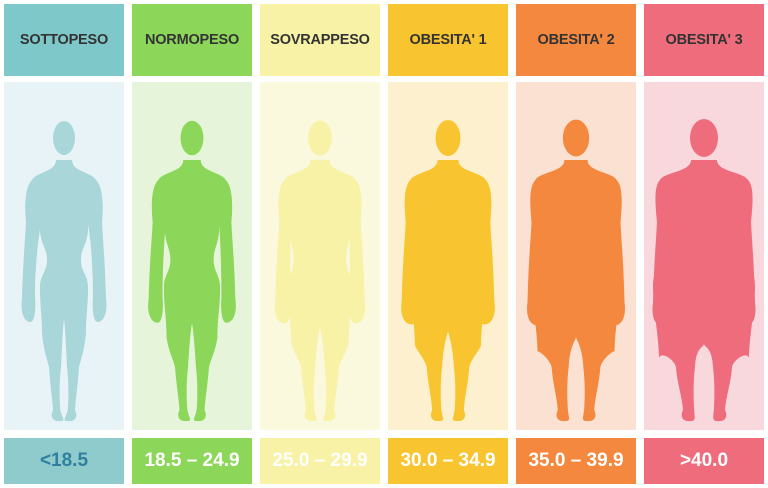 The image size is (768, 488). What do you see at coordinates (704, 40) in the screenshot?
I see `category-header: OBESITA' 3` at bounding box center [704, 40].